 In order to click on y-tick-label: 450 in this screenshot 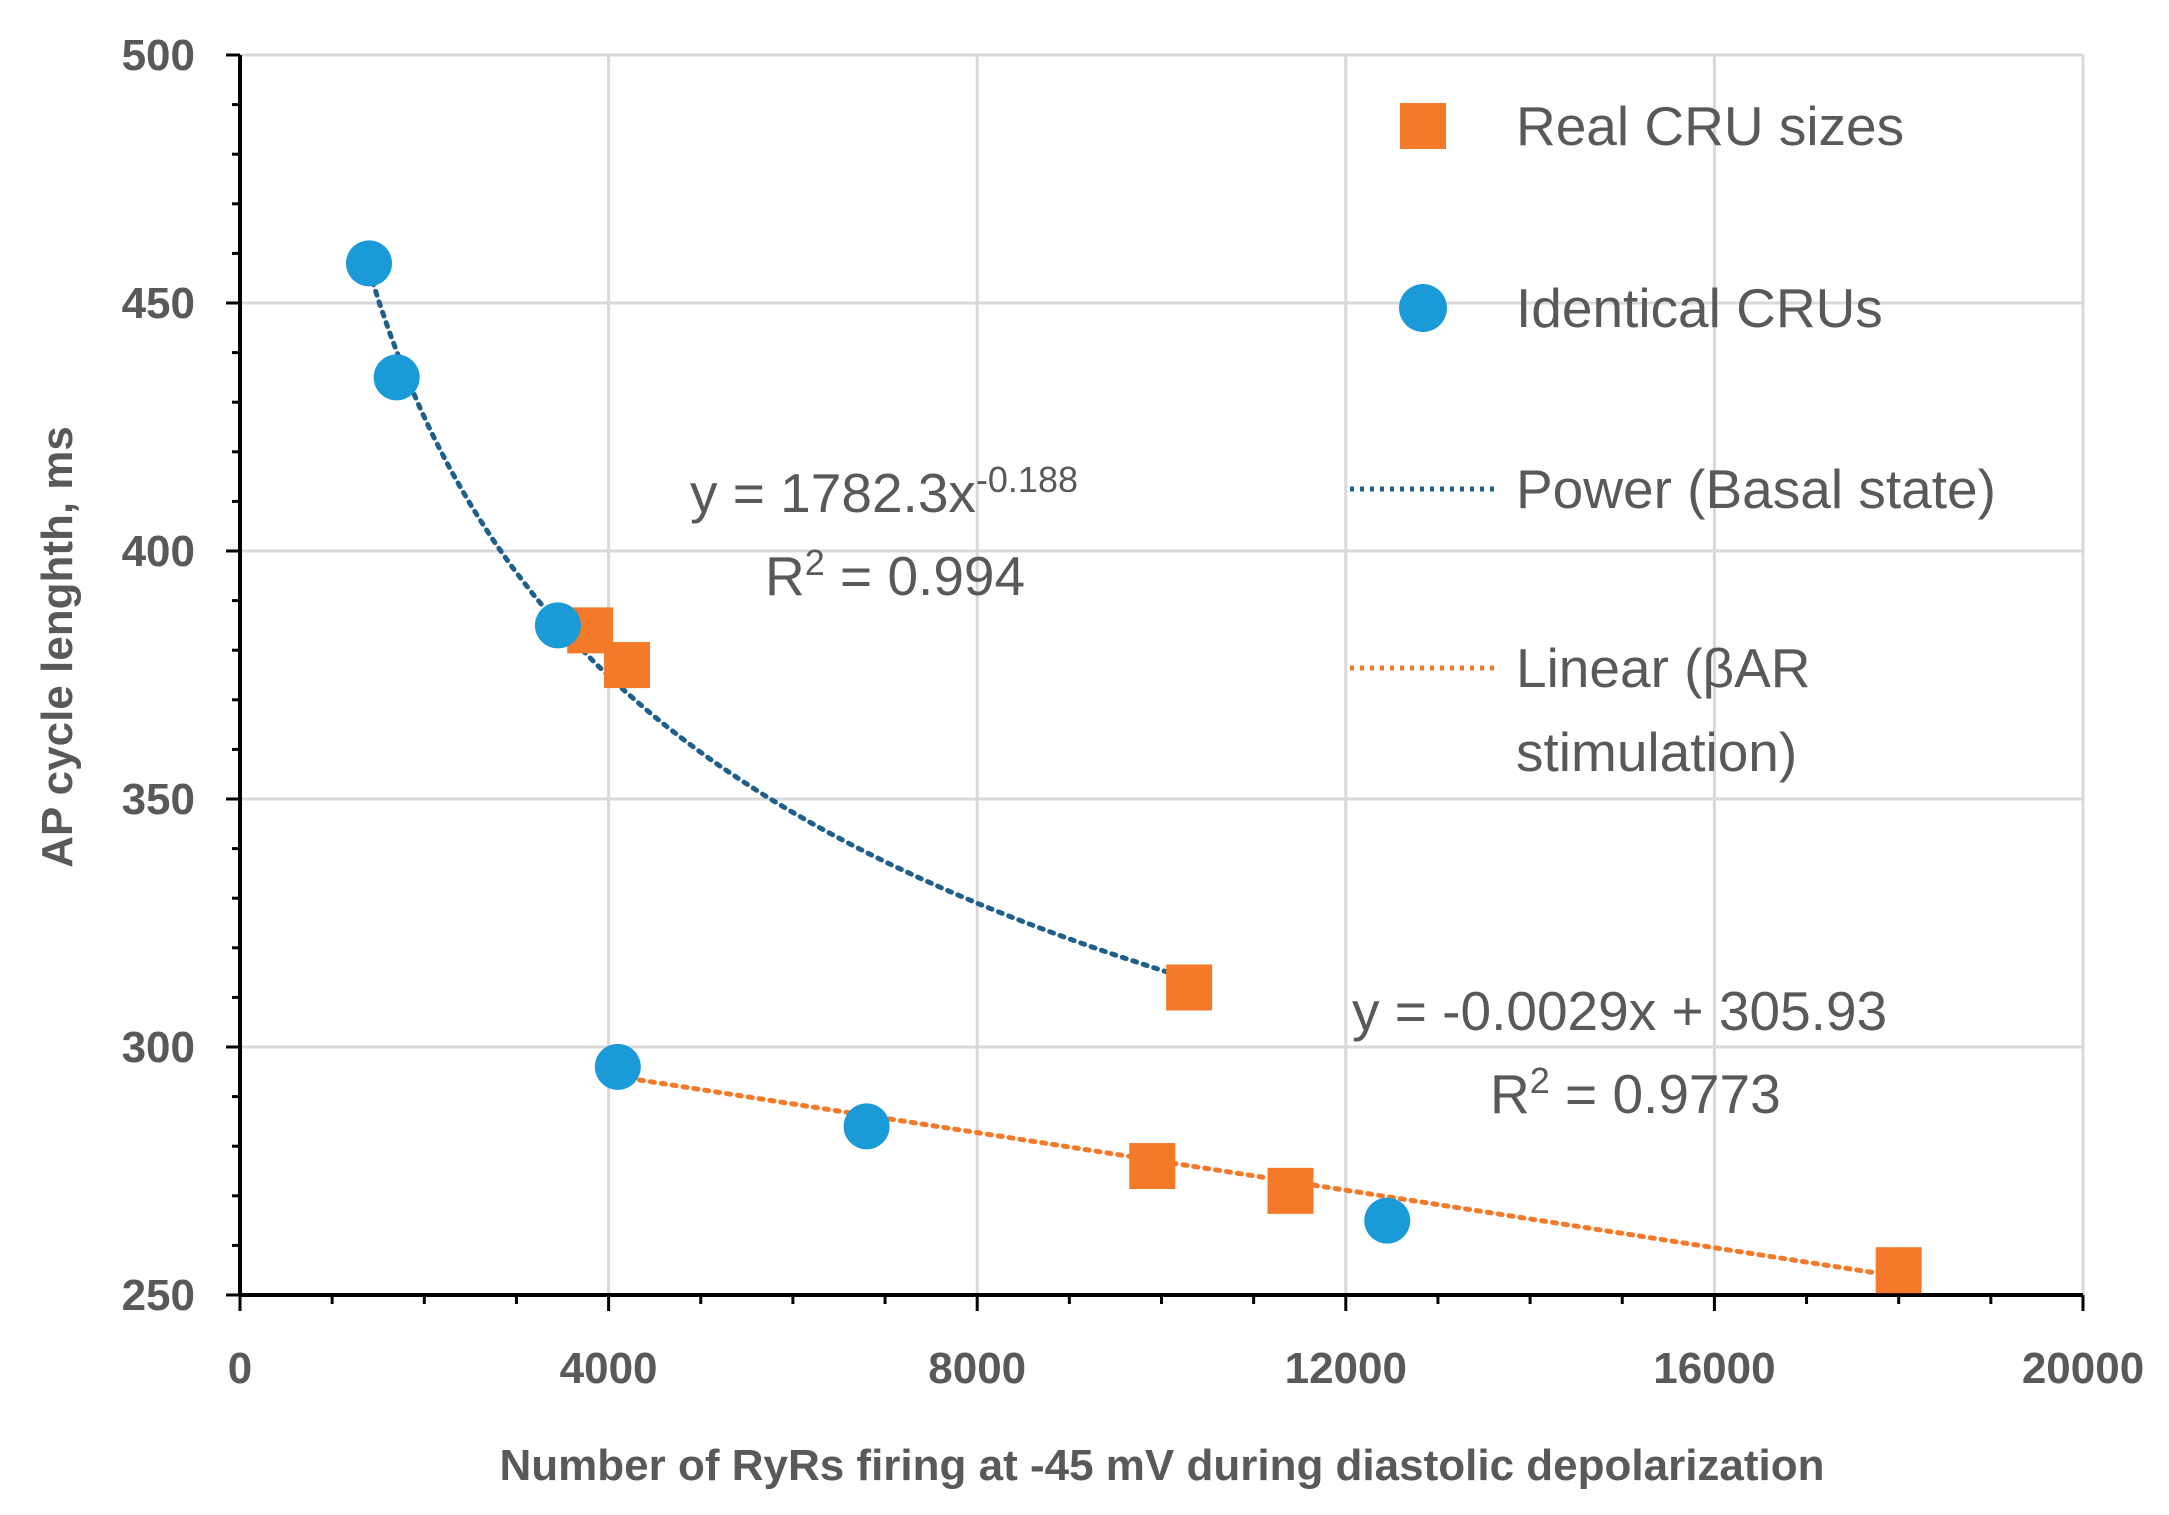, I will do `click(158, 303)`.